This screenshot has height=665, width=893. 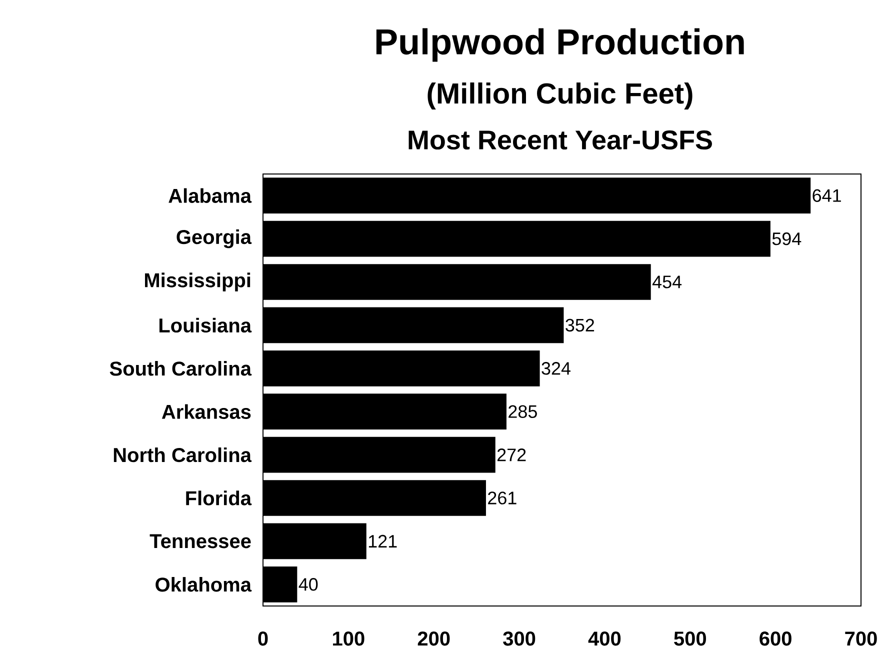 What do you see at coordinates (560, 45) in the screenshot?
I see `chart-title: Pulpwood Production` at bounding box center [560, 45].